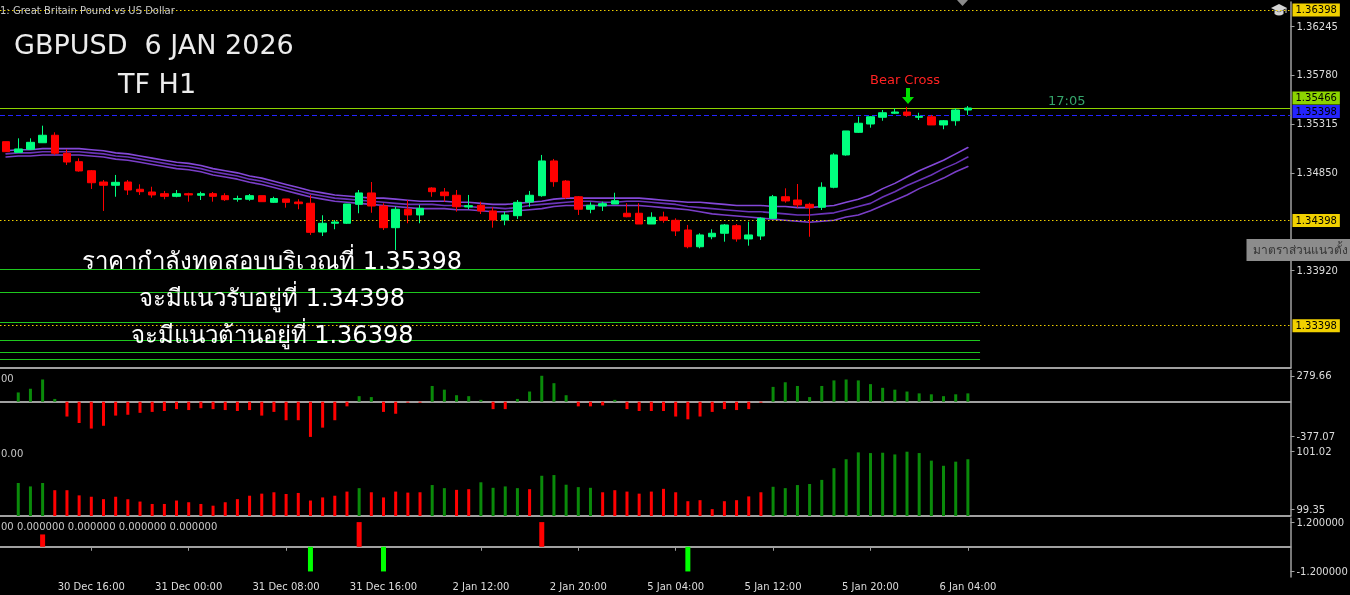  I want to click on x-tick-label: 6 Jan 04:00, so click(968, 586).